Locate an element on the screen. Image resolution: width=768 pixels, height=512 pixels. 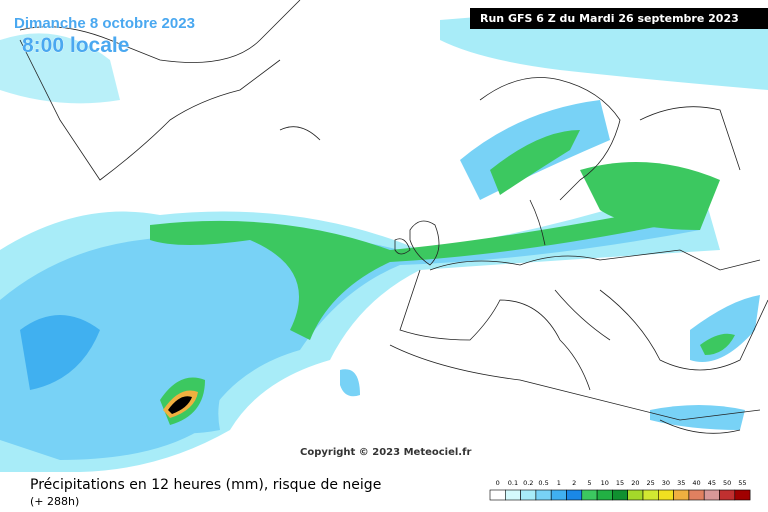
legend-label: 35 is located at coordinates (681, 483).